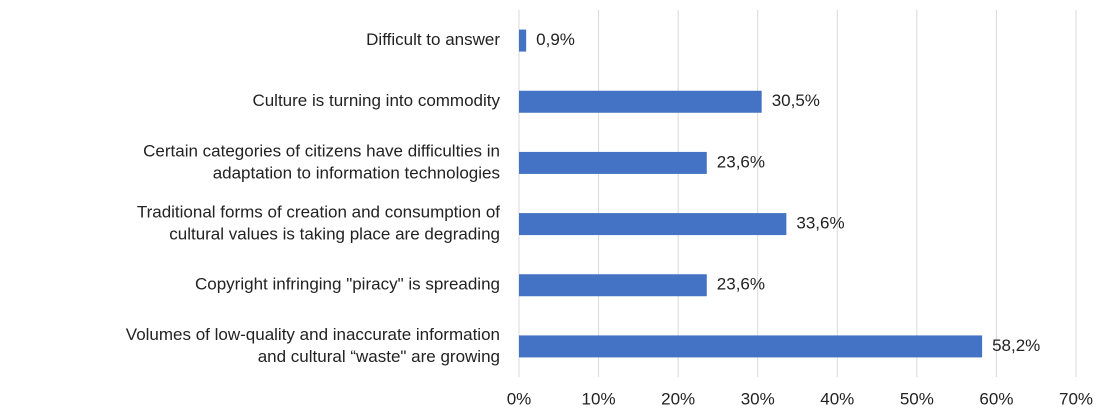 This screenshot has height=414, width=1100. What do you see at coordinates (356, 172) in the screenshot?
I see `y-tick-label: adaptation to information technologies` at bounding box center [356, 172].